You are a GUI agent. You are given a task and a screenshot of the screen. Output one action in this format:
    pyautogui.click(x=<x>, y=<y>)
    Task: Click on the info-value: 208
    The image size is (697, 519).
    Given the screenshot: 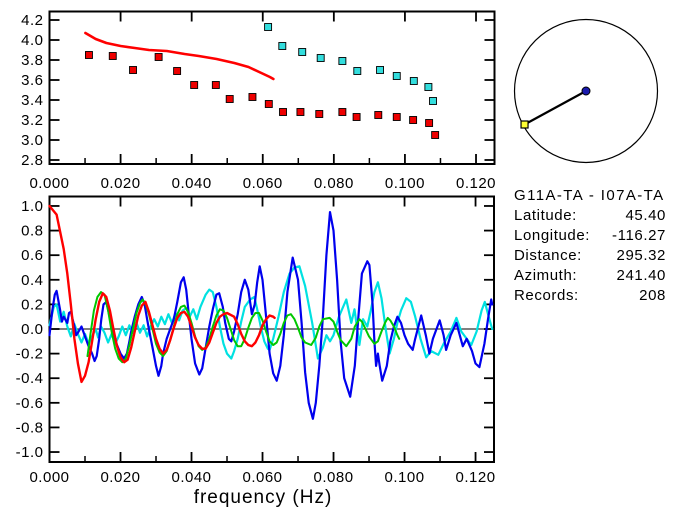 What is the action you would take?
    pyautogui.click(x=652, y=295)
    